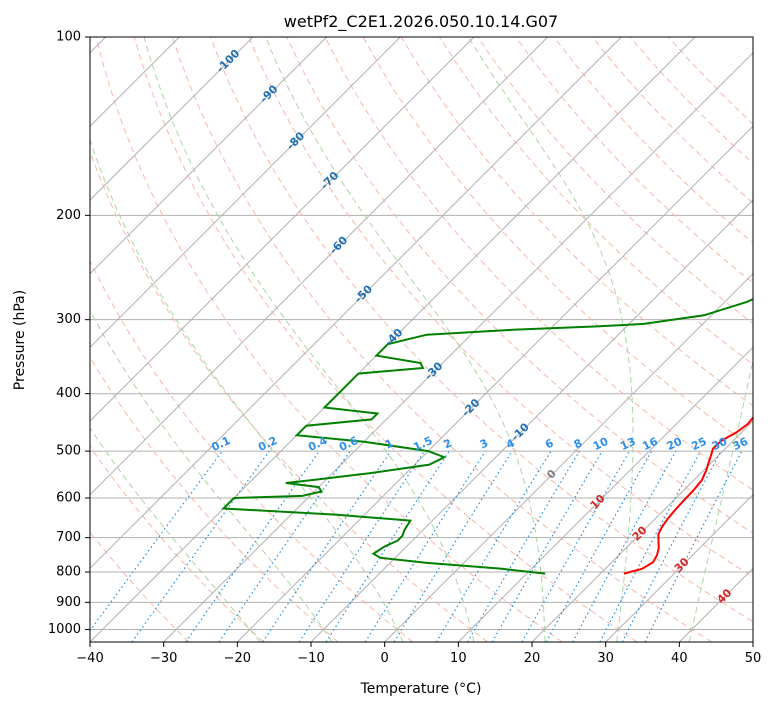  What do you see at coordinates (421, 22) in the screenshot?
I see `chart-title: wetPf2_C2E1.2026.050.10.14.G07` at bounding box center [421, 22].